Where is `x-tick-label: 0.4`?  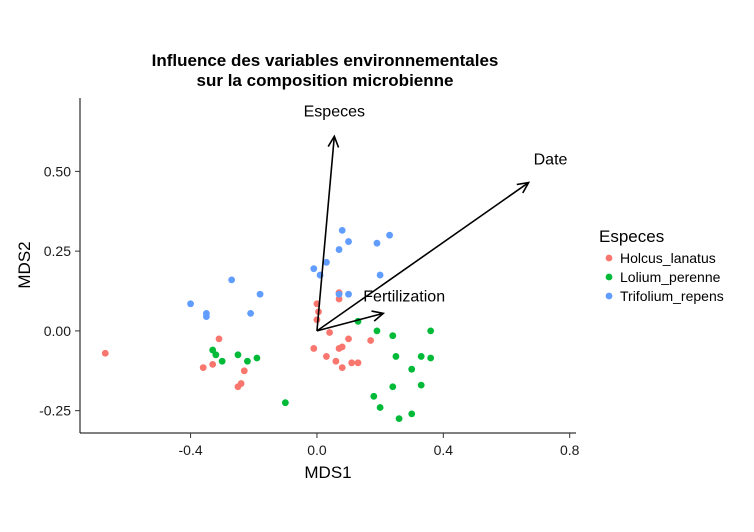 x-tick-label: 0.4 is located at coordinates (444, 450).